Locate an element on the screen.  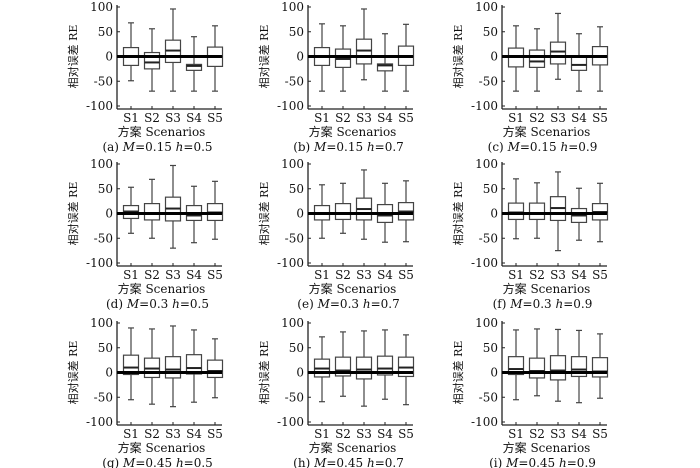
caption-text: (g) is located at coordinates (112, 462).